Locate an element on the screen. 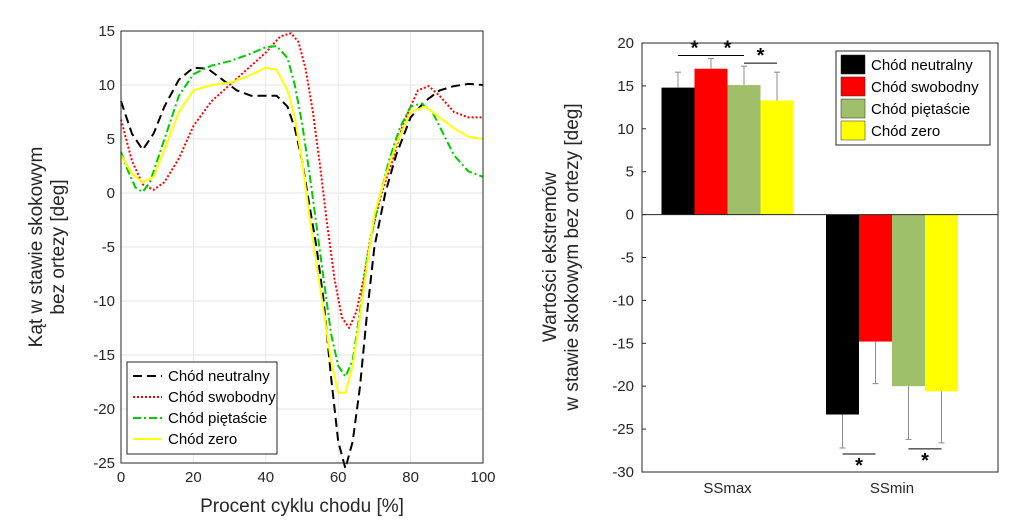 This screenshot has width=1023, height=527. legend-swatch-chod-neutralny is located at coordinates (853, 64).